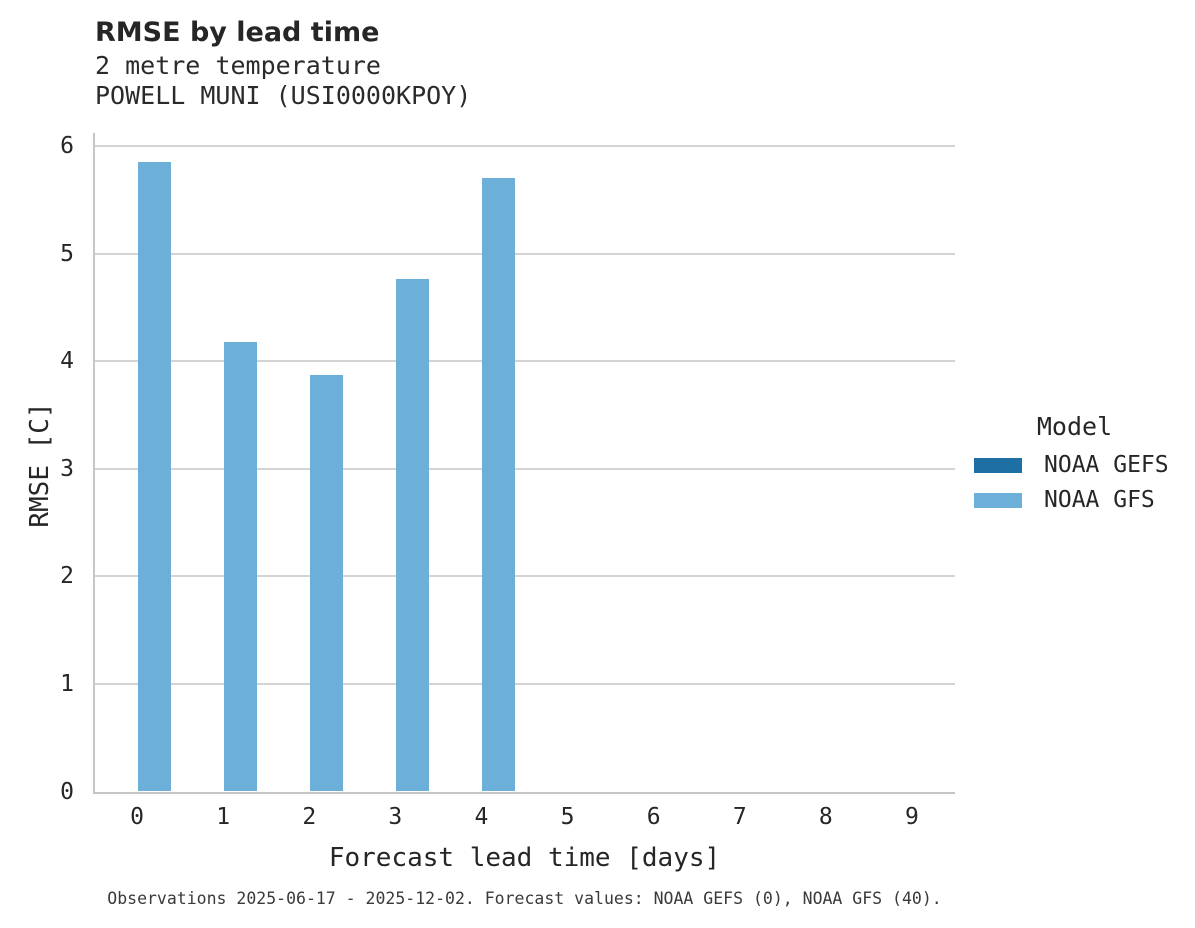  What do you see at coordinates (395, 817) in the screenshot?
I see `x-tick-3: 3` at bounding box center [395, 817].